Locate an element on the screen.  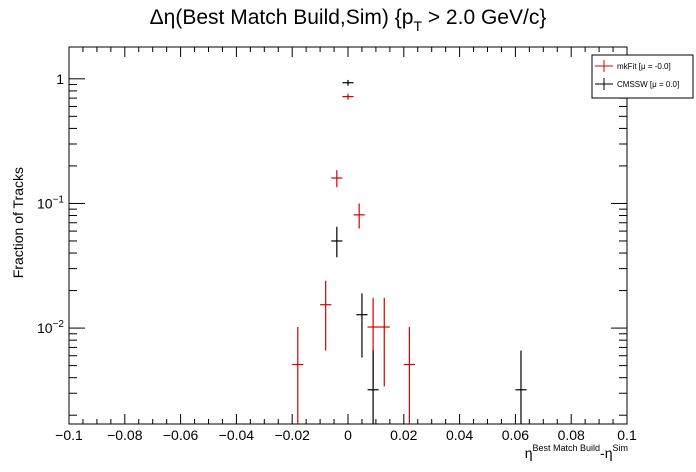
y-tick-label: 10⁻² is located at coordinates (50, 327).